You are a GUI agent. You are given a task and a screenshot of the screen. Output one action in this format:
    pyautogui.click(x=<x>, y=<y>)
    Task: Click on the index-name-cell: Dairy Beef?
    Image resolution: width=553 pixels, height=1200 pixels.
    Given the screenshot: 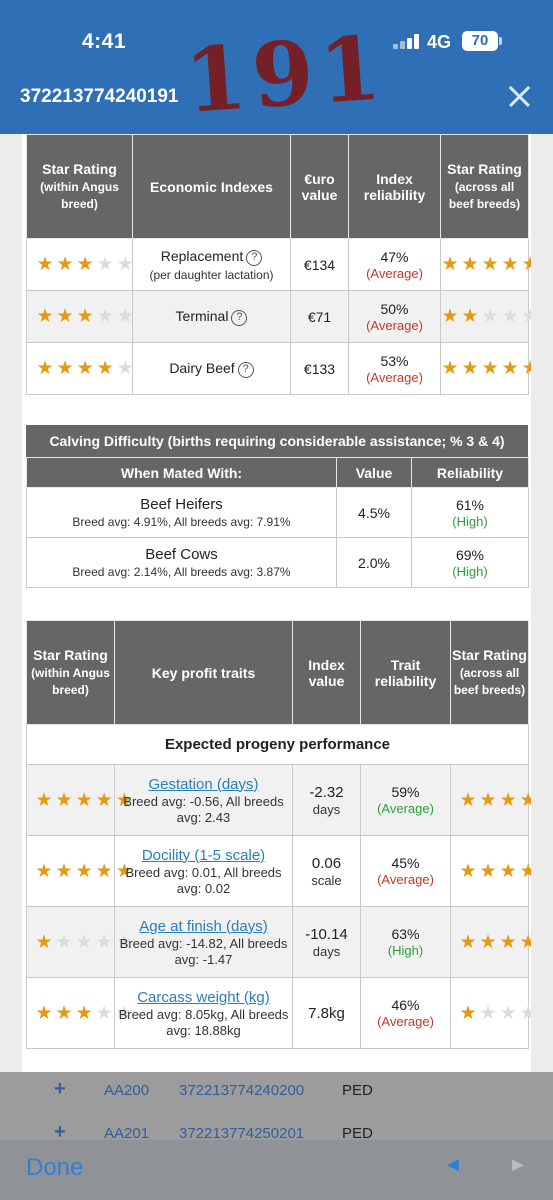 What is the action you would take?
    pyautogui.click(x=211, y=368)
    